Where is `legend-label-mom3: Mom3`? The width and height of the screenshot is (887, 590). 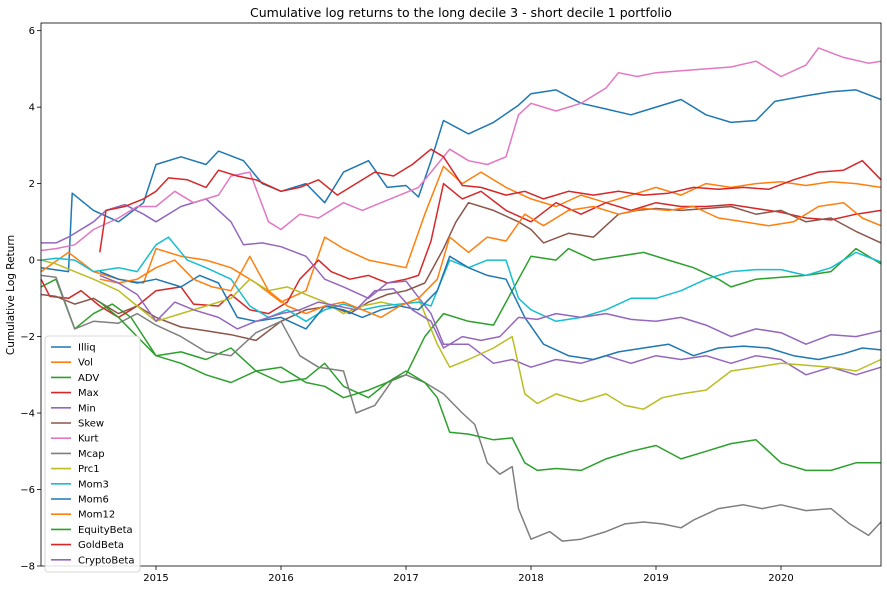
legend-label-mom3: Mom3 is located at coordinates (93, 484).